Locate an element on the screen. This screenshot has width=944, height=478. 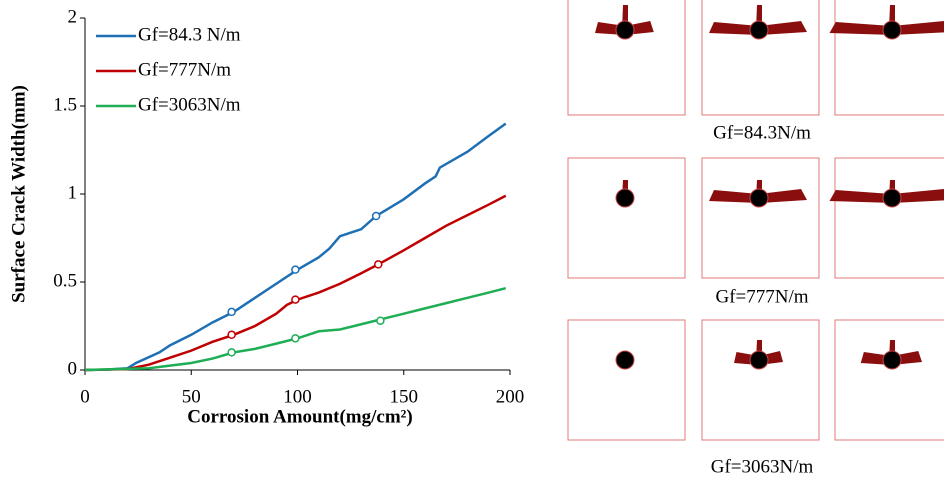
x-tick-label: 200 is located at coordinates (510, 396).